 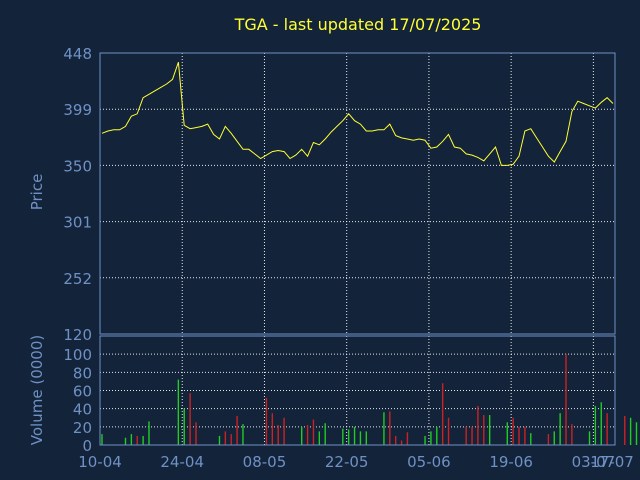 What do you see at coordinates (87, 446) in the screenshot?
I see `volume-tick-label: 0` at bounding box center [87, 446].